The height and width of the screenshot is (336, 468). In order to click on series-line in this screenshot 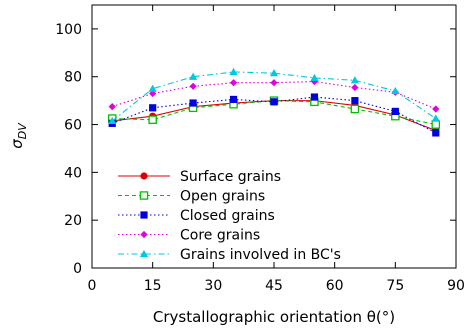, I will do `click(274, 96)`.